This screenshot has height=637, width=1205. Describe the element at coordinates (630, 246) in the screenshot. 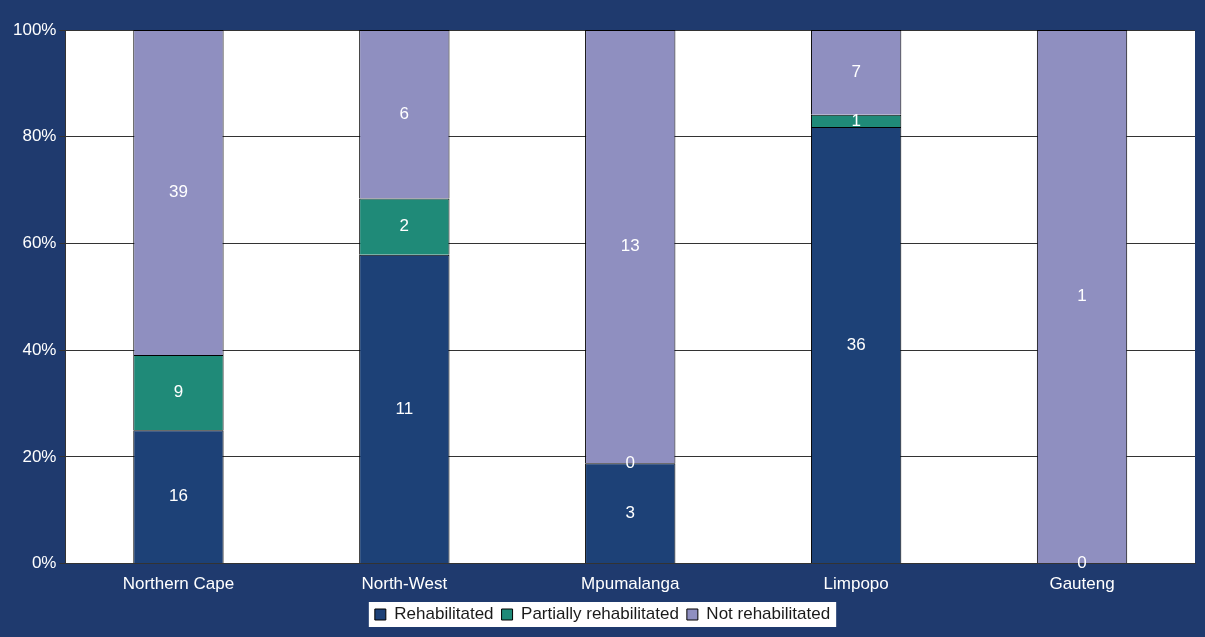

I see `annotation: 13` at that location.